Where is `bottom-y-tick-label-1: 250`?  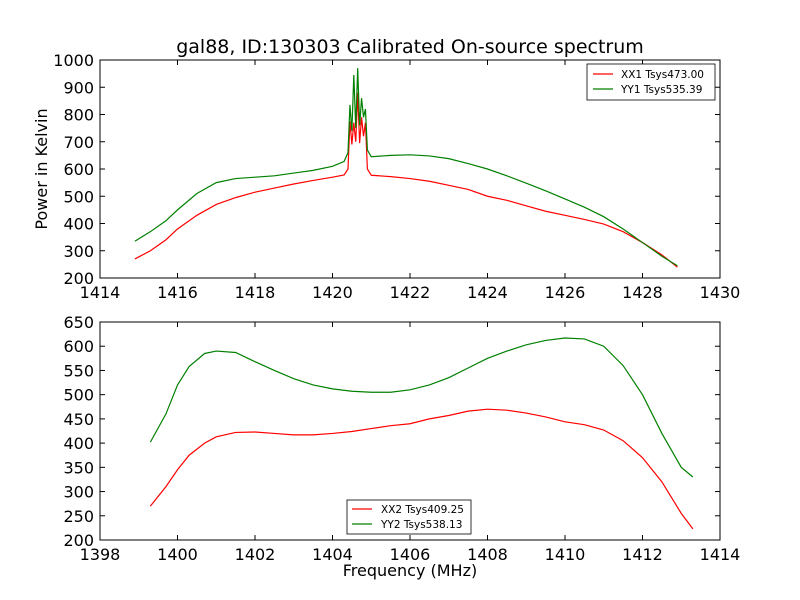
bottom-y-tick-label-1: 250 is located at coordinates (78, 516).